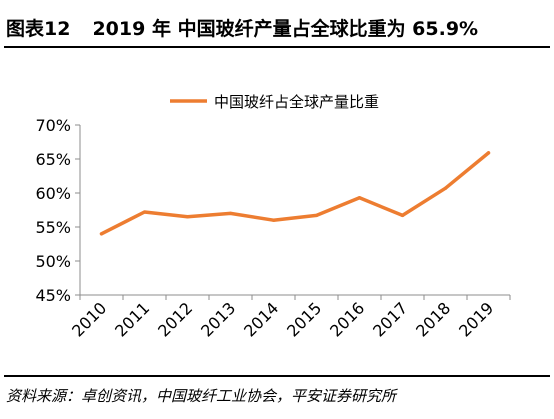 The width and height of the screenshot is (554, 419). I want to click on figure-title: 图表12 2019 年 中国玻纤产量占全球比重为 65.9%, so click(242, 27).